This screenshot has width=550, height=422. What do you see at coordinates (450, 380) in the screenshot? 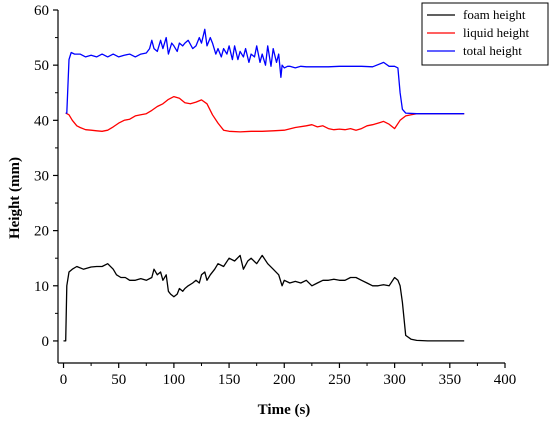
I see `x-tick-label: 350` at bounding box center [450, 380].